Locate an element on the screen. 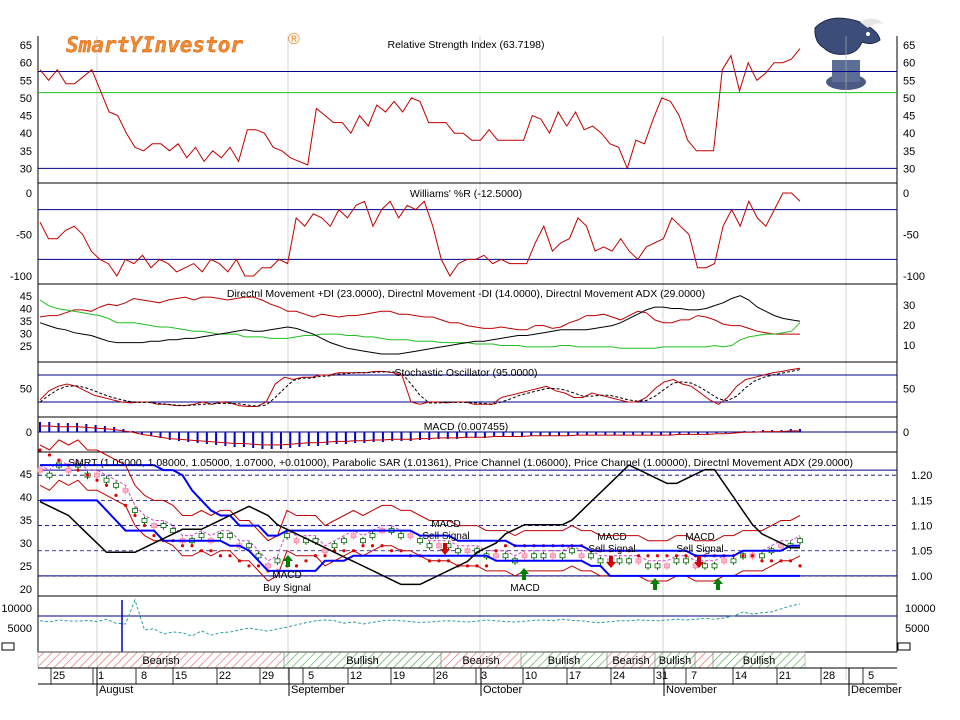  dmi-tick-label-right: 20 is located at coordinates (909, 326).